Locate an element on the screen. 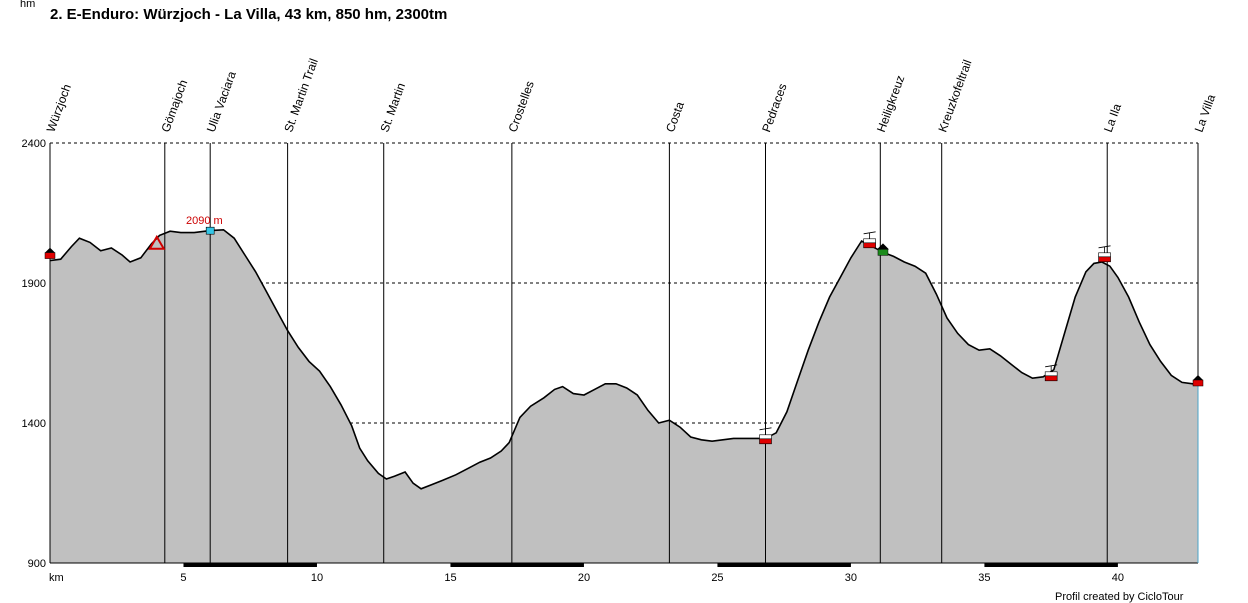  y-tick-label: 2400 is located at coordinates (34, 144).